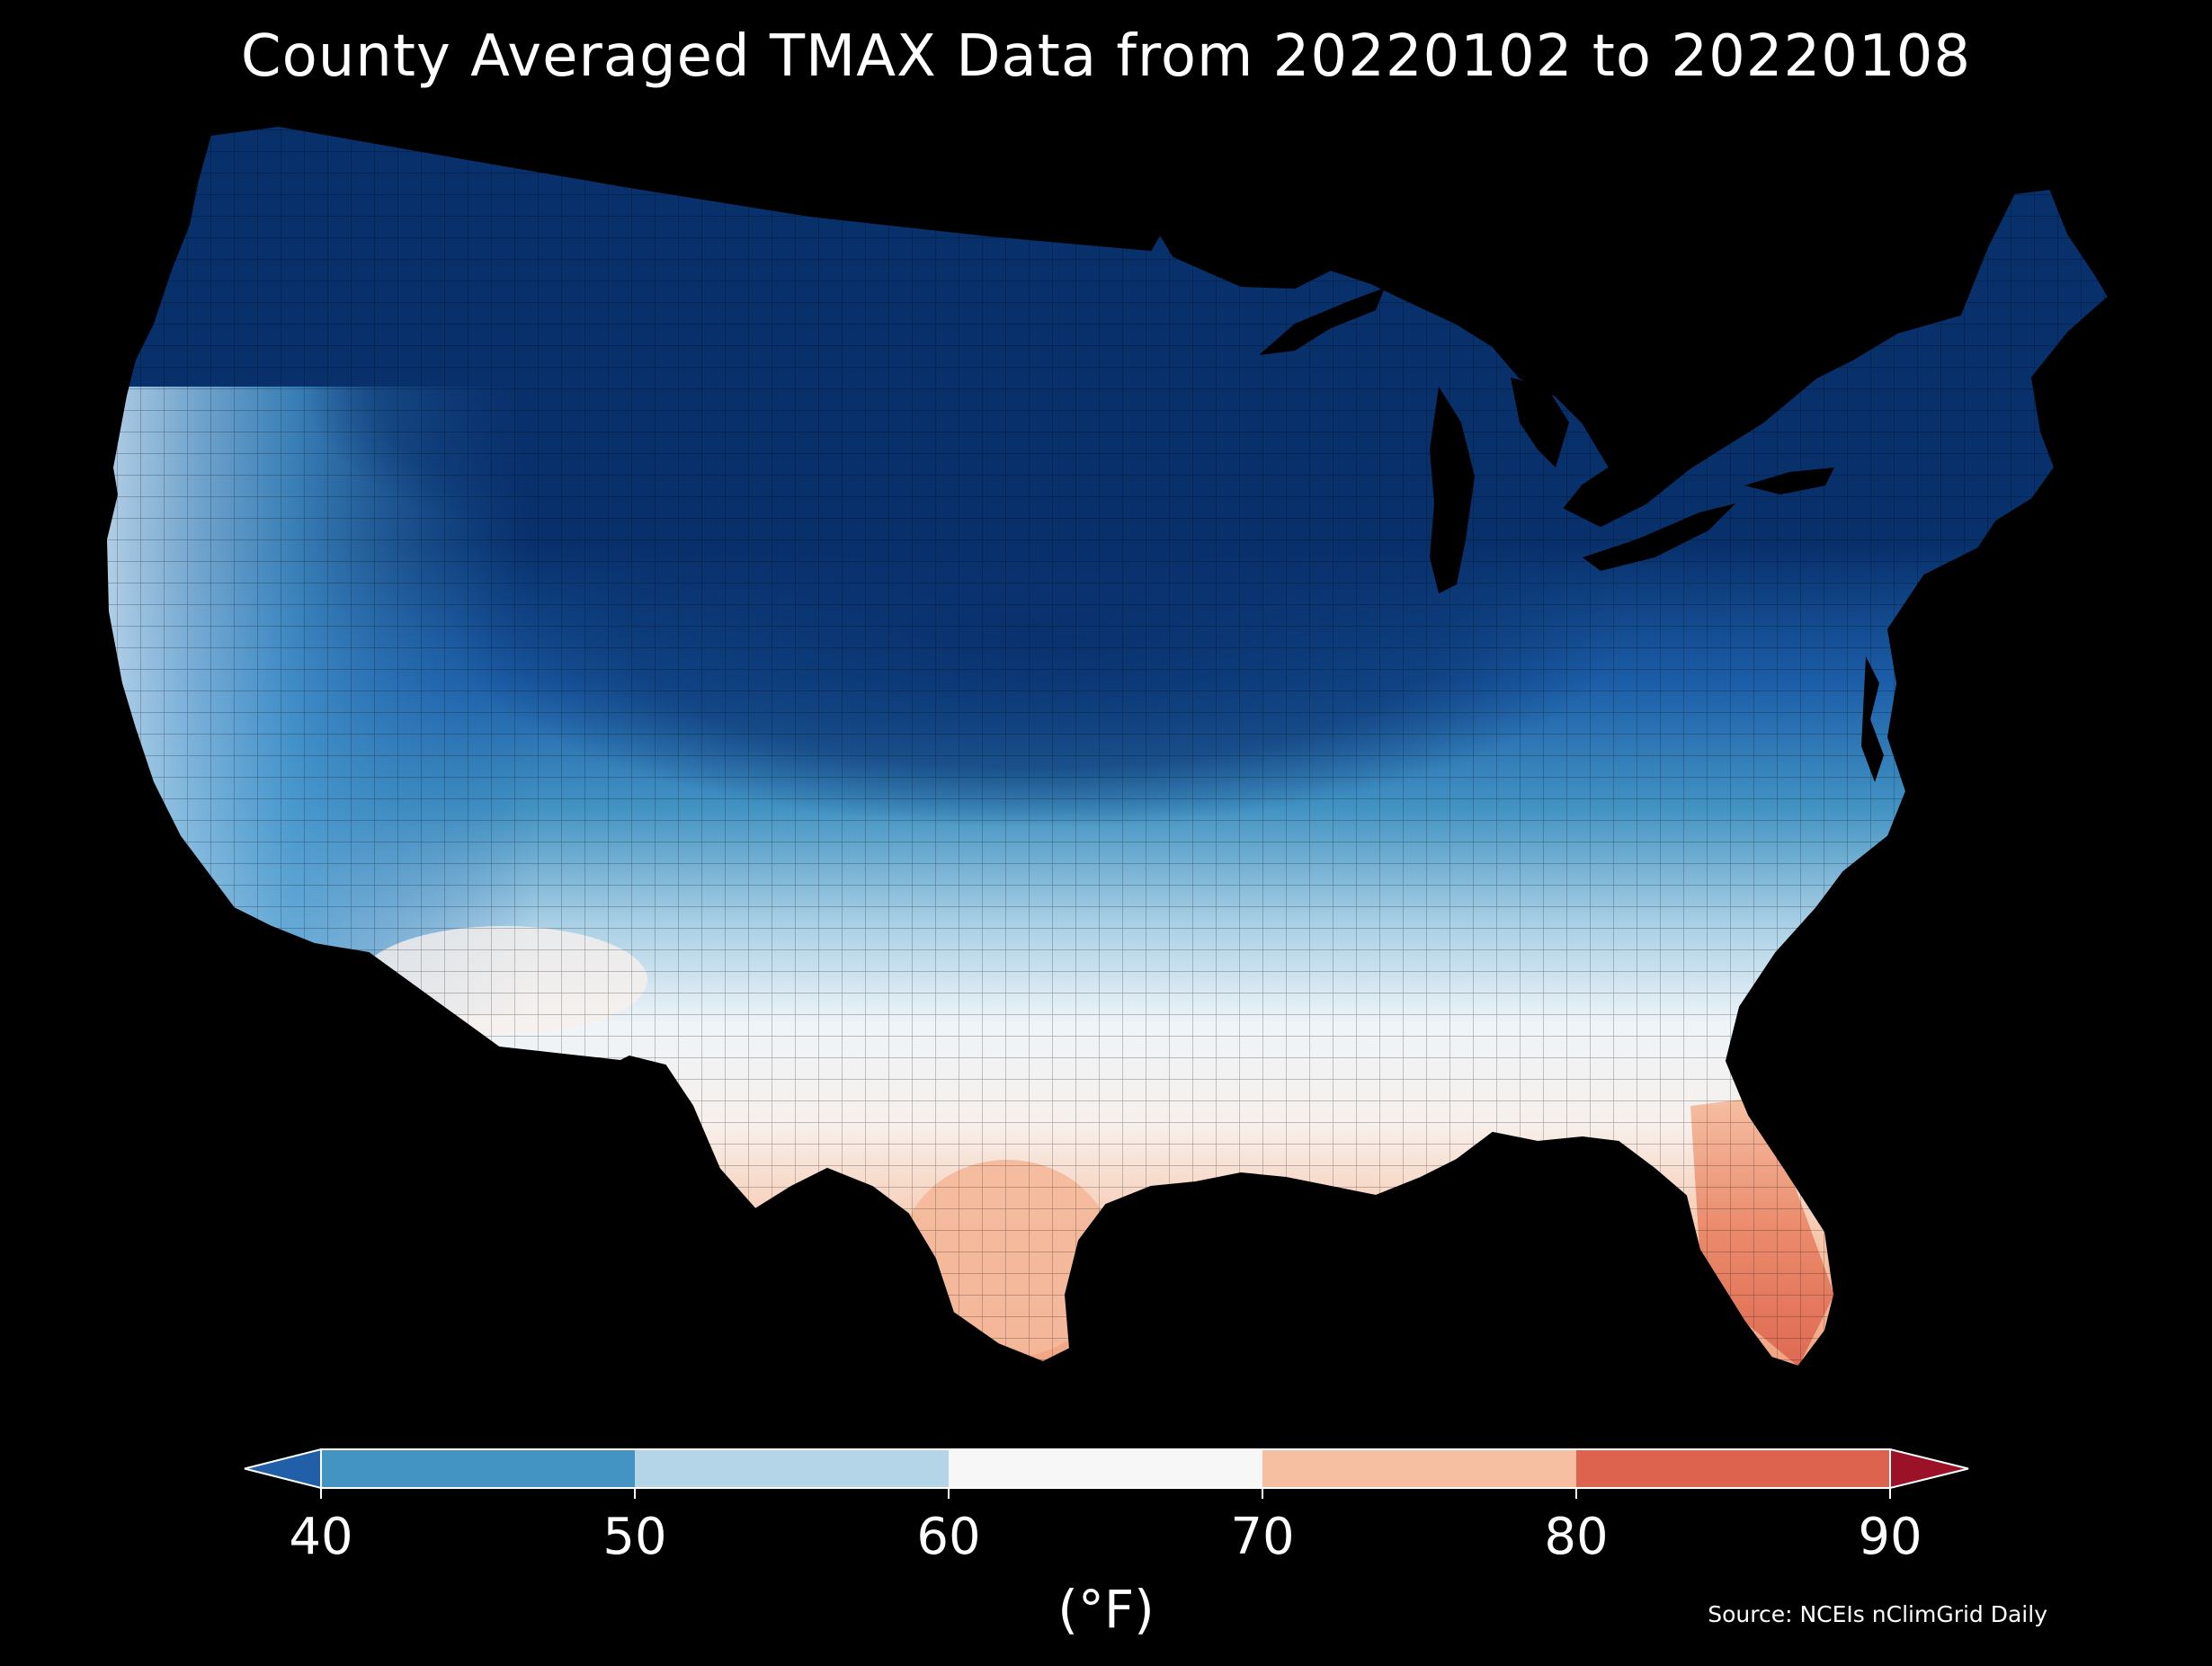 The width and height of the screenshot is (2212, 1666). I want to click on chesapeake-bay, so click(1872, 719).